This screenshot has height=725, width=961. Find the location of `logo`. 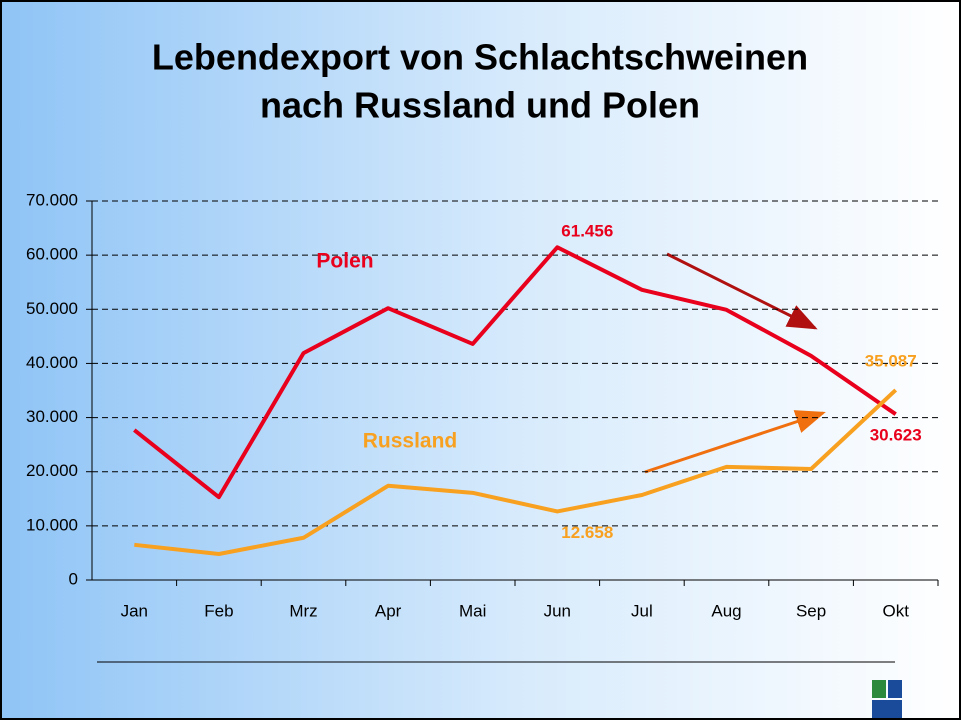

logo is located at coordinates (887, 699).